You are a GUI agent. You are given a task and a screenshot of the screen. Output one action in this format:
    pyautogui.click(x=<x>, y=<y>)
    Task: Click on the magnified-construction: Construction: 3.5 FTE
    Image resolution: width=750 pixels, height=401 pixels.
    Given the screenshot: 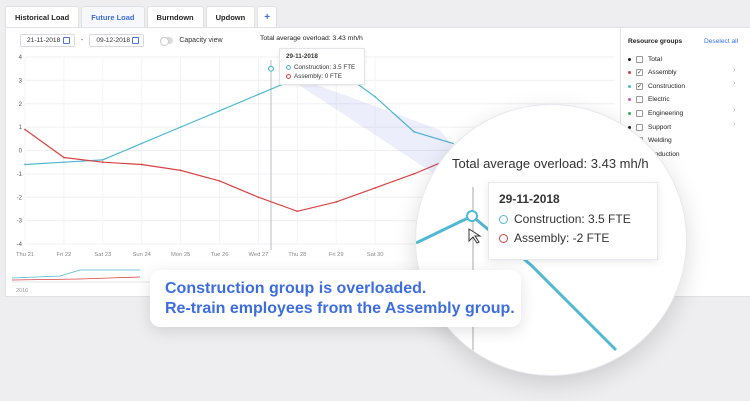 What is the action you would take?
    pyautogui.click(x=572, y=219)
    